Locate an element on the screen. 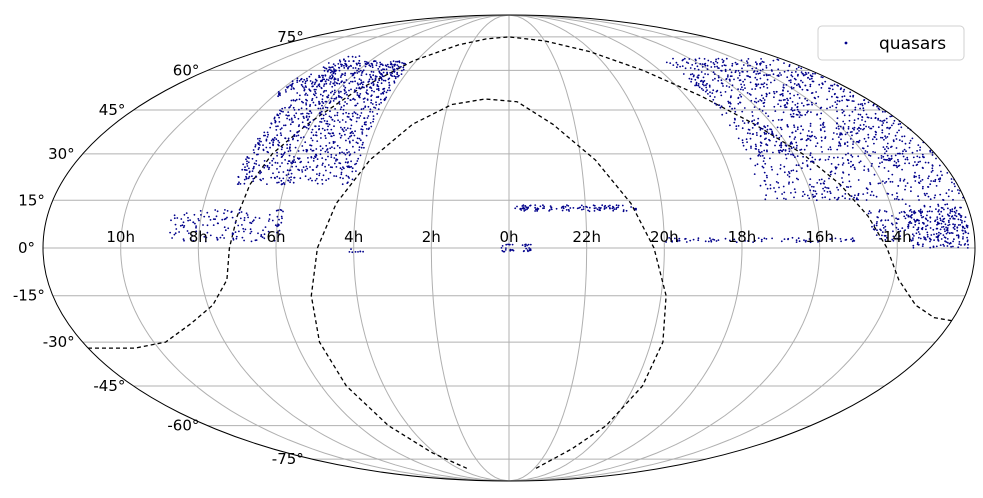  dec-tick-label: -60° is located at coordinates (183, 426).